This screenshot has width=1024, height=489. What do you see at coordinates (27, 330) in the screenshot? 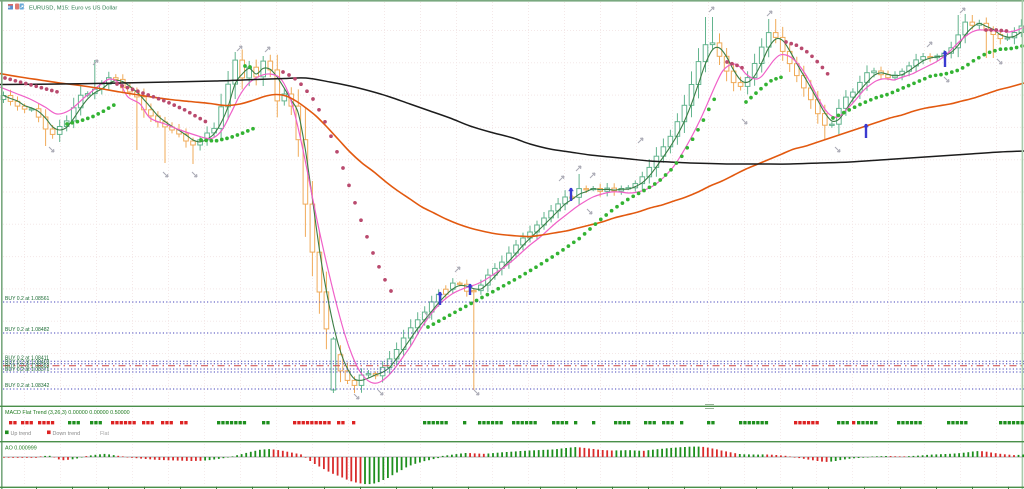
I see `svg-text: BUY 0.2 at 1.08482` at bounding box center [27, 330].